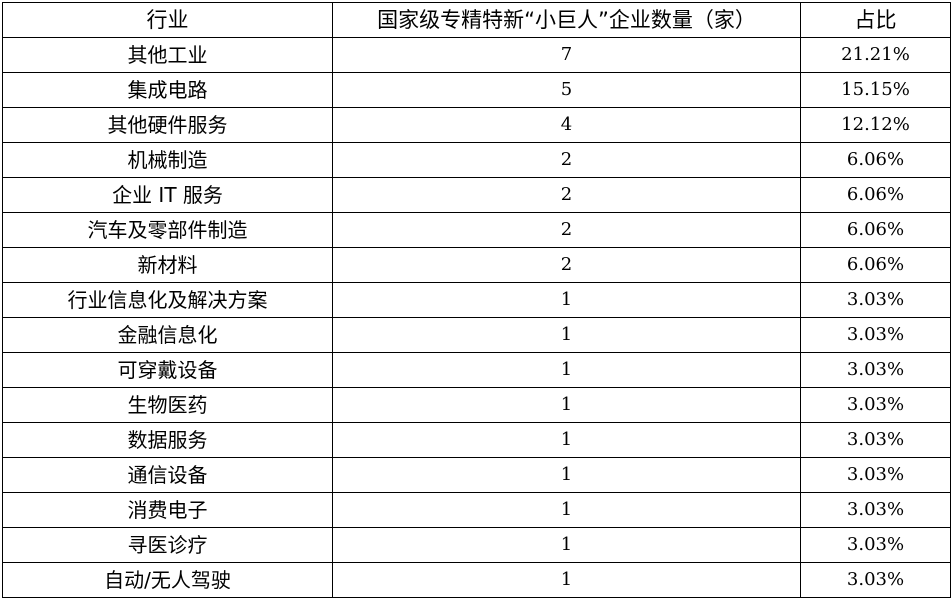 This screenshot has height=598, width=952. Describe the element at coordinates (167, 335) in the screenshot. I see `industry-cell: 金融信息化` at that location.